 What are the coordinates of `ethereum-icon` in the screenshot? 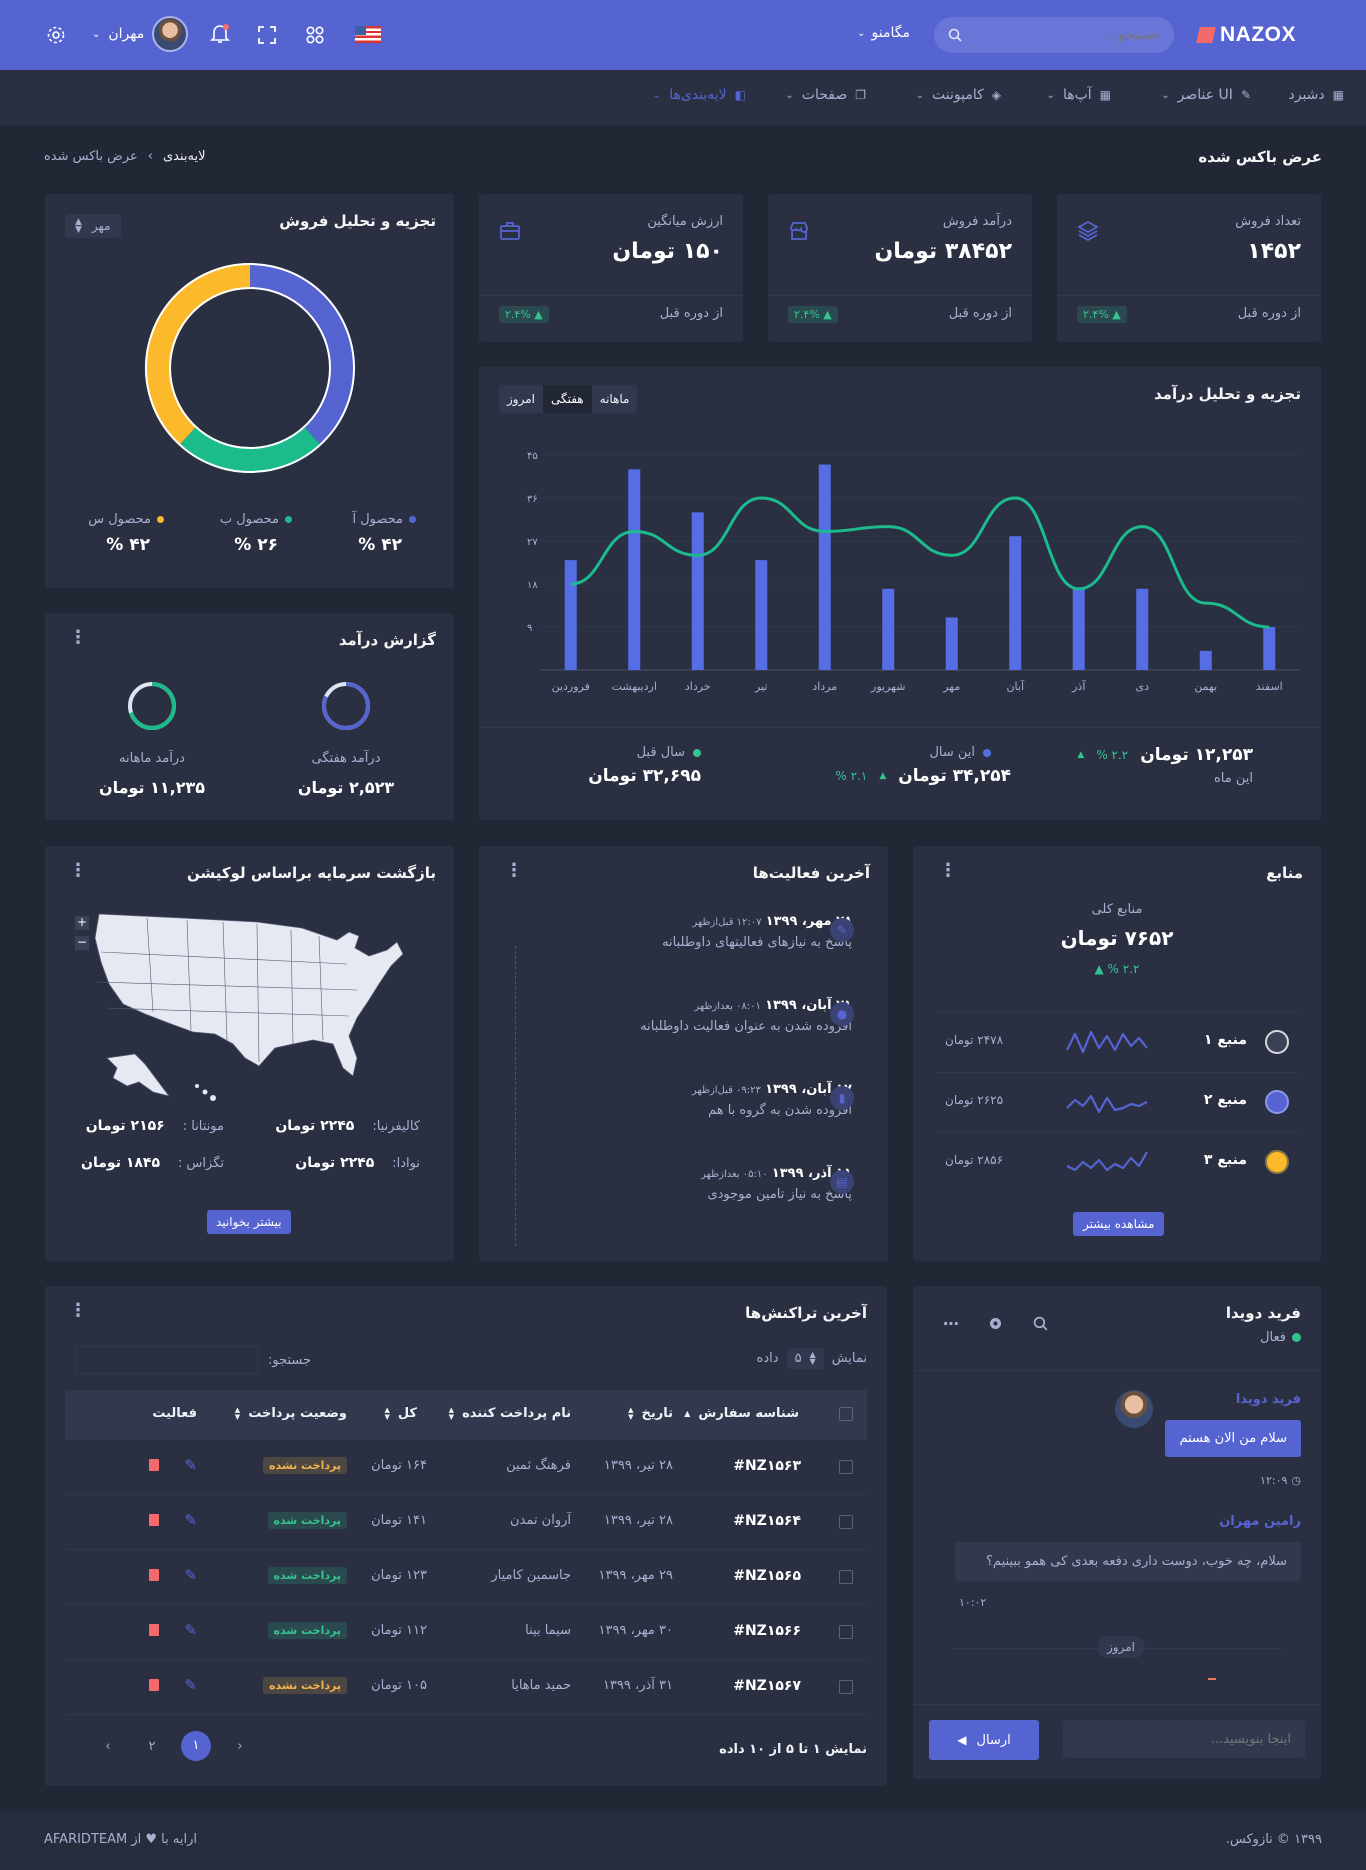 It's located at (1277, 1102).